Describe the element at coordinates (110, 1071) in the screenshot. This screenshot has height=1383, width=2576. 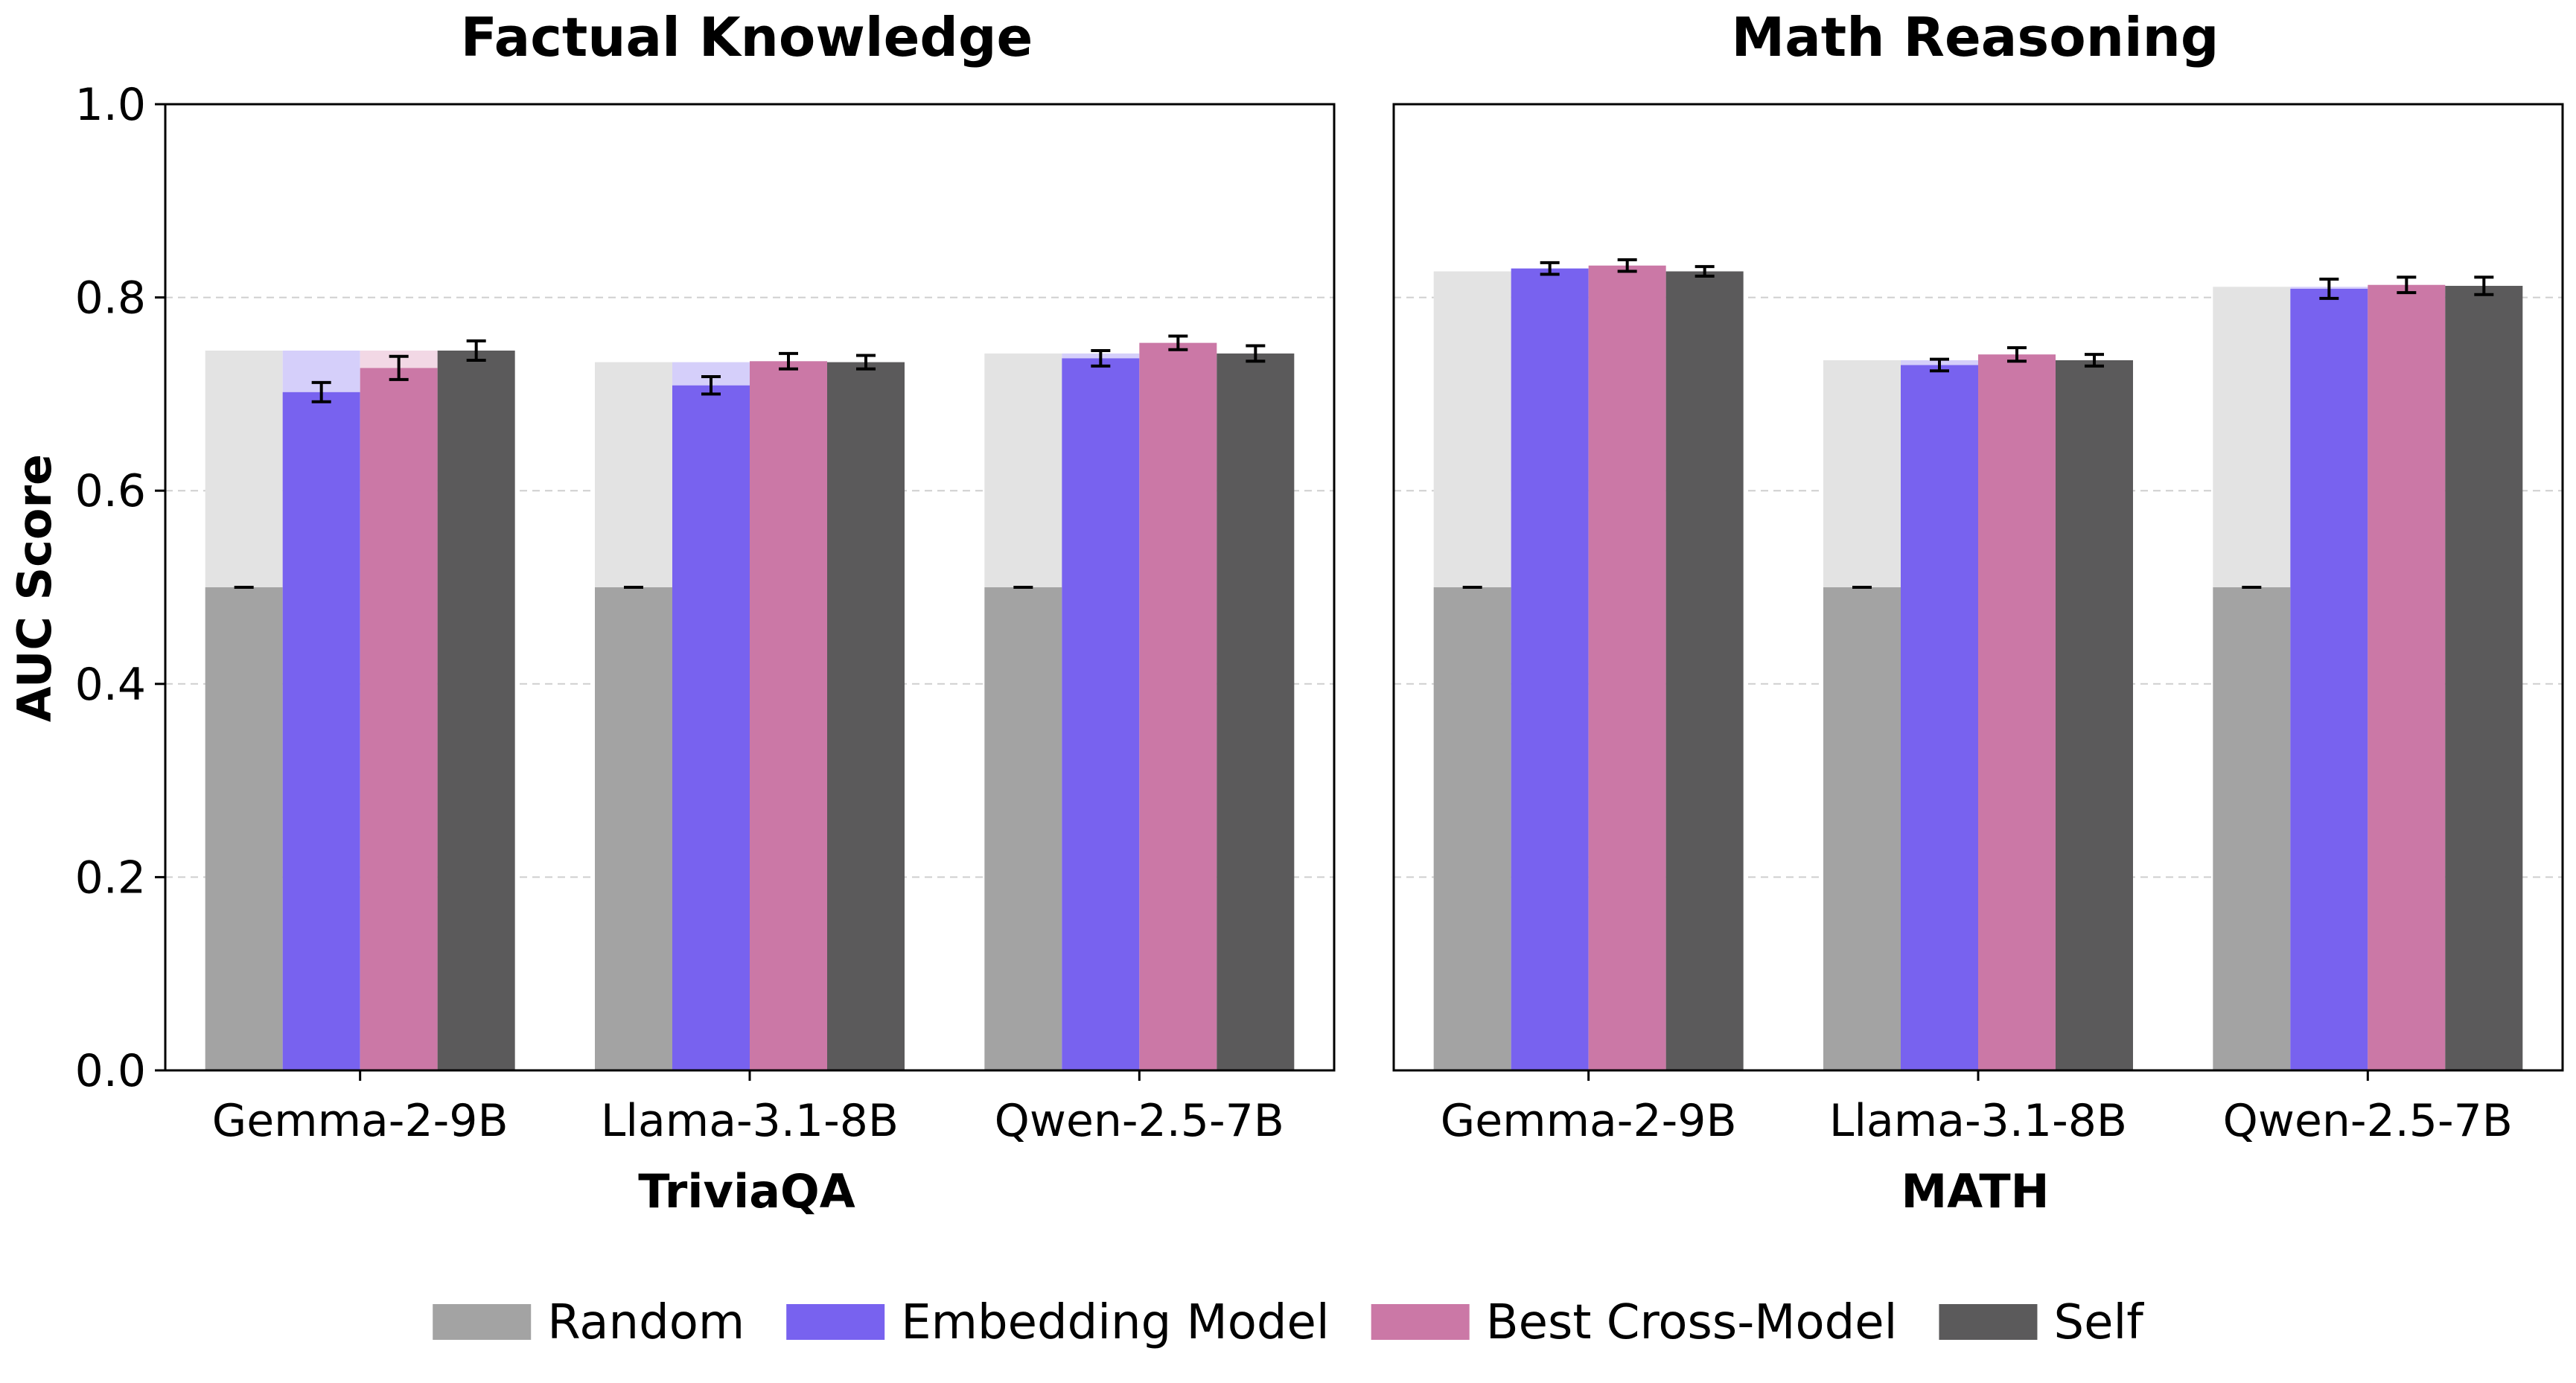
I see `y-tick-label: 0.0` at that location.